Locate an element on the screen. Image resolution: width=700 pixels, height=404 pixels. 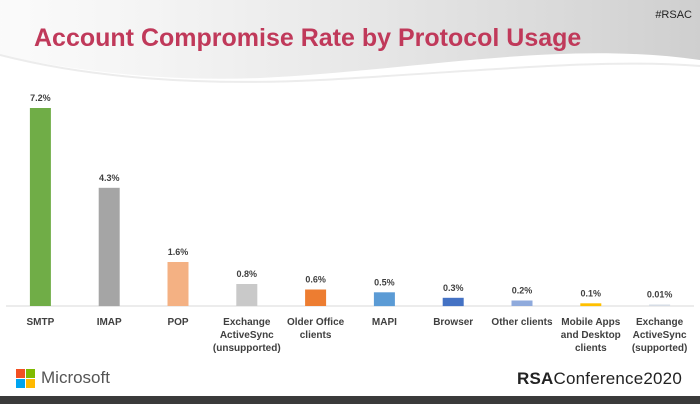
microsoft-label: Microsoft is located at coordinates (75, 377).